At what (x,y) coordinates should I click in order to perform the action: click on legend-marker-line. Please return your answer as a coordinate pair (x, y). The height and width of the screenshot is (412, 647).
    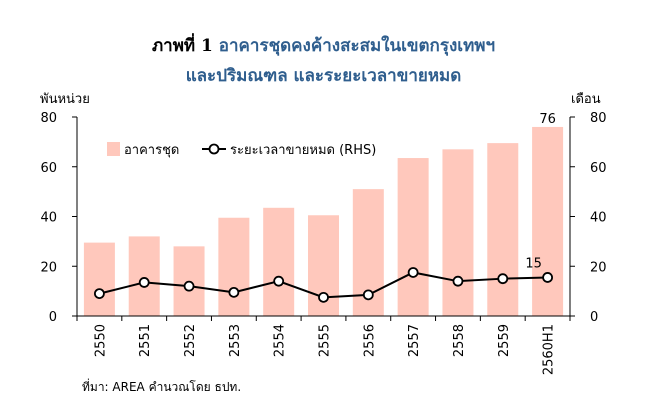
    Looking at the image, I should click on (214, 149).